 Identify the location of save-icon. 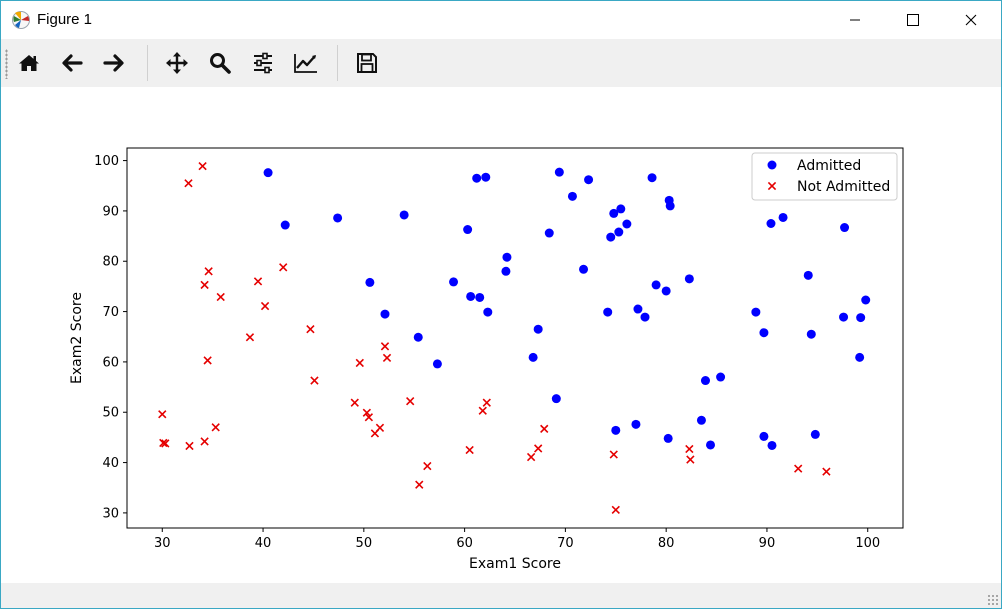
(367, 63).